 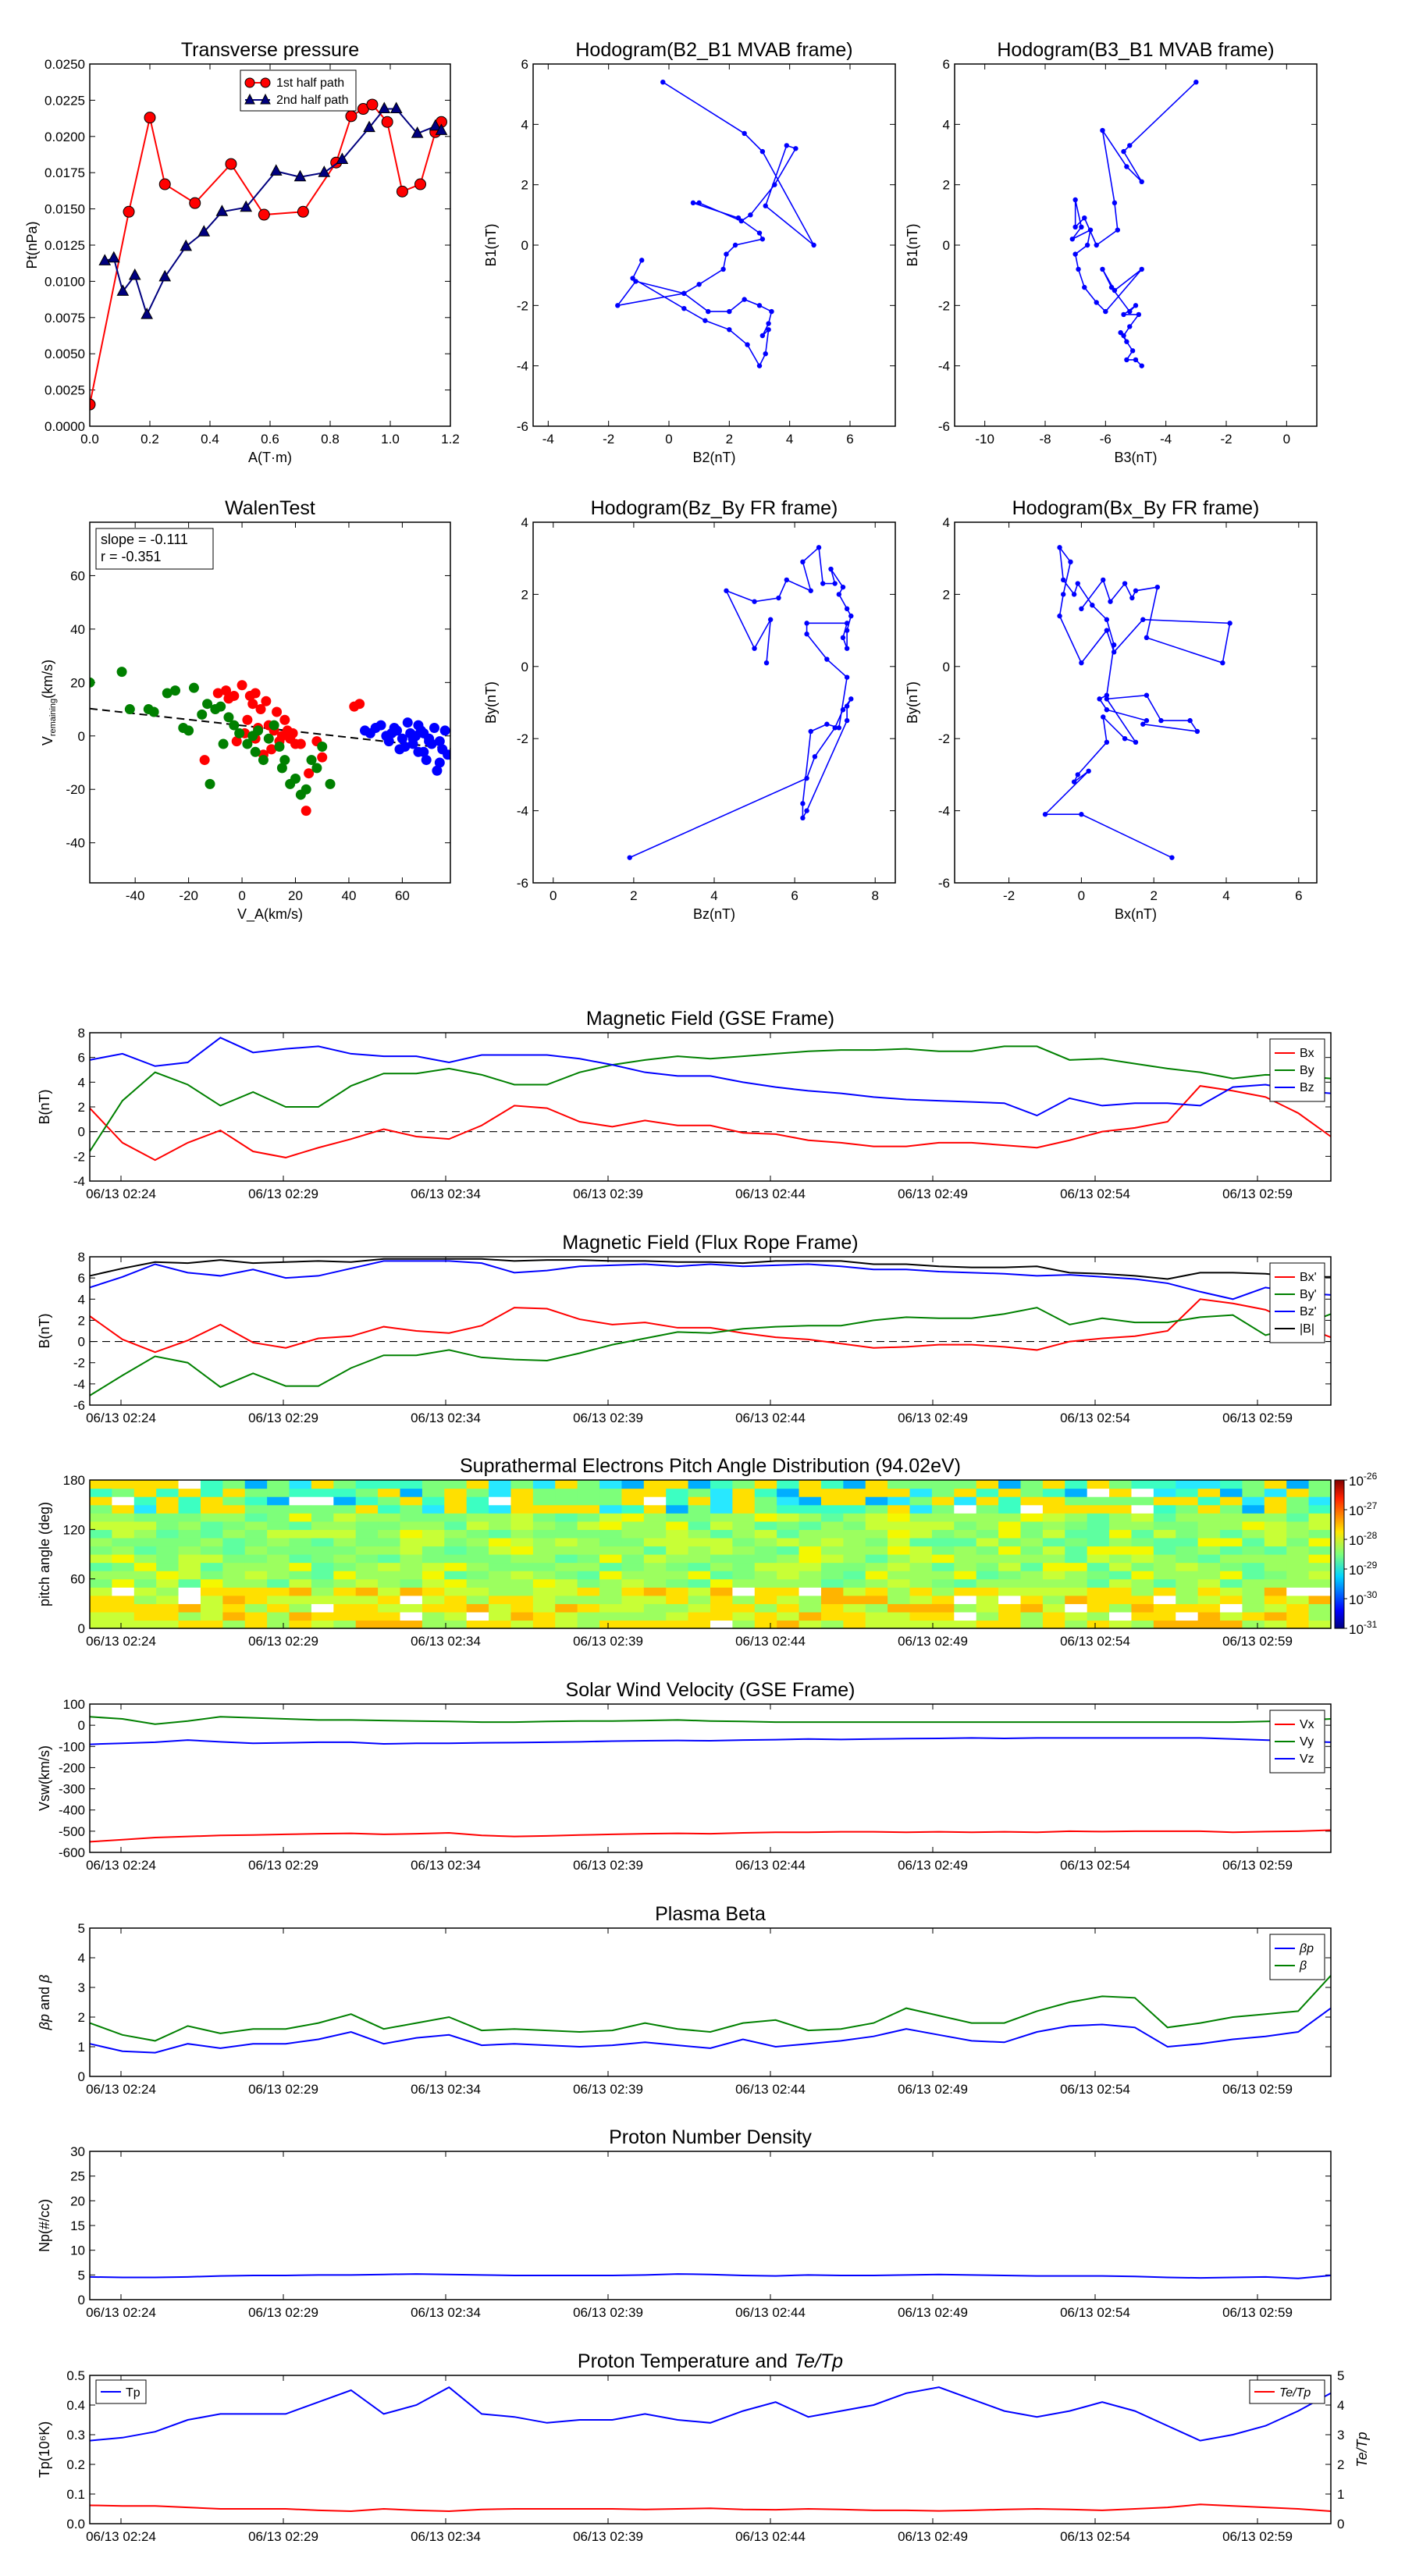 What do you see at coordinates (1341, 2435) in the screenshot?
I see `y2-tick-label: 3` at bounding box center [1341, 2435].